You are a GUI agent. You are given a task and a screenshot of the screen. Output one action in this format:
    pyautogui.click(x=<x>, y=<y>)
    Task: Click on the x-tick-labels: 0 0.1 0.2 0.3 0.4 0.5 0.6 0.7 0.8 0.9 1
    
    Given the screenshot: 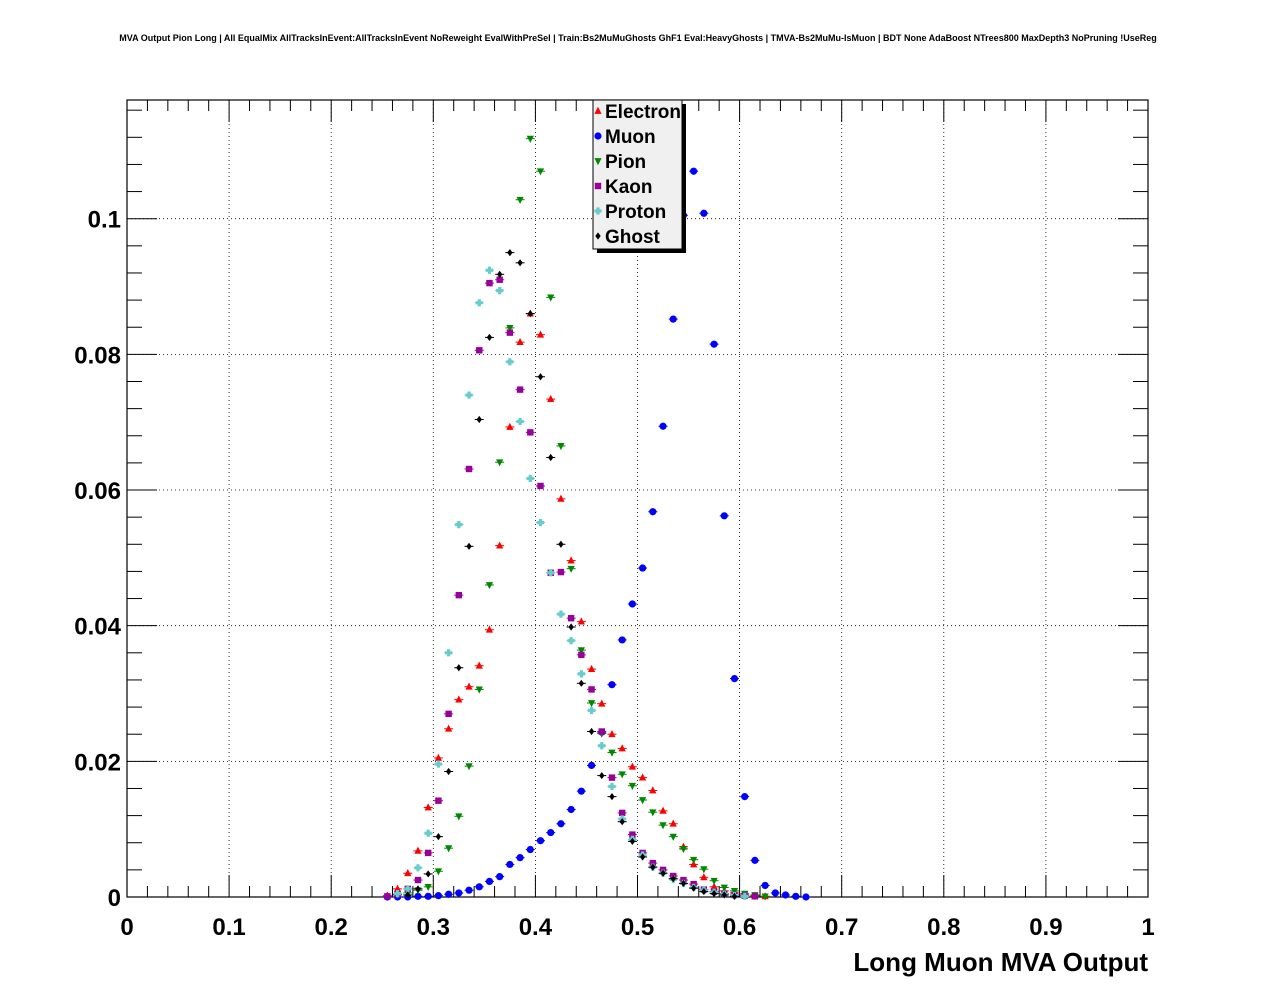 What is the action you would take?
    pyautogui.click(x=637, y=927)
    